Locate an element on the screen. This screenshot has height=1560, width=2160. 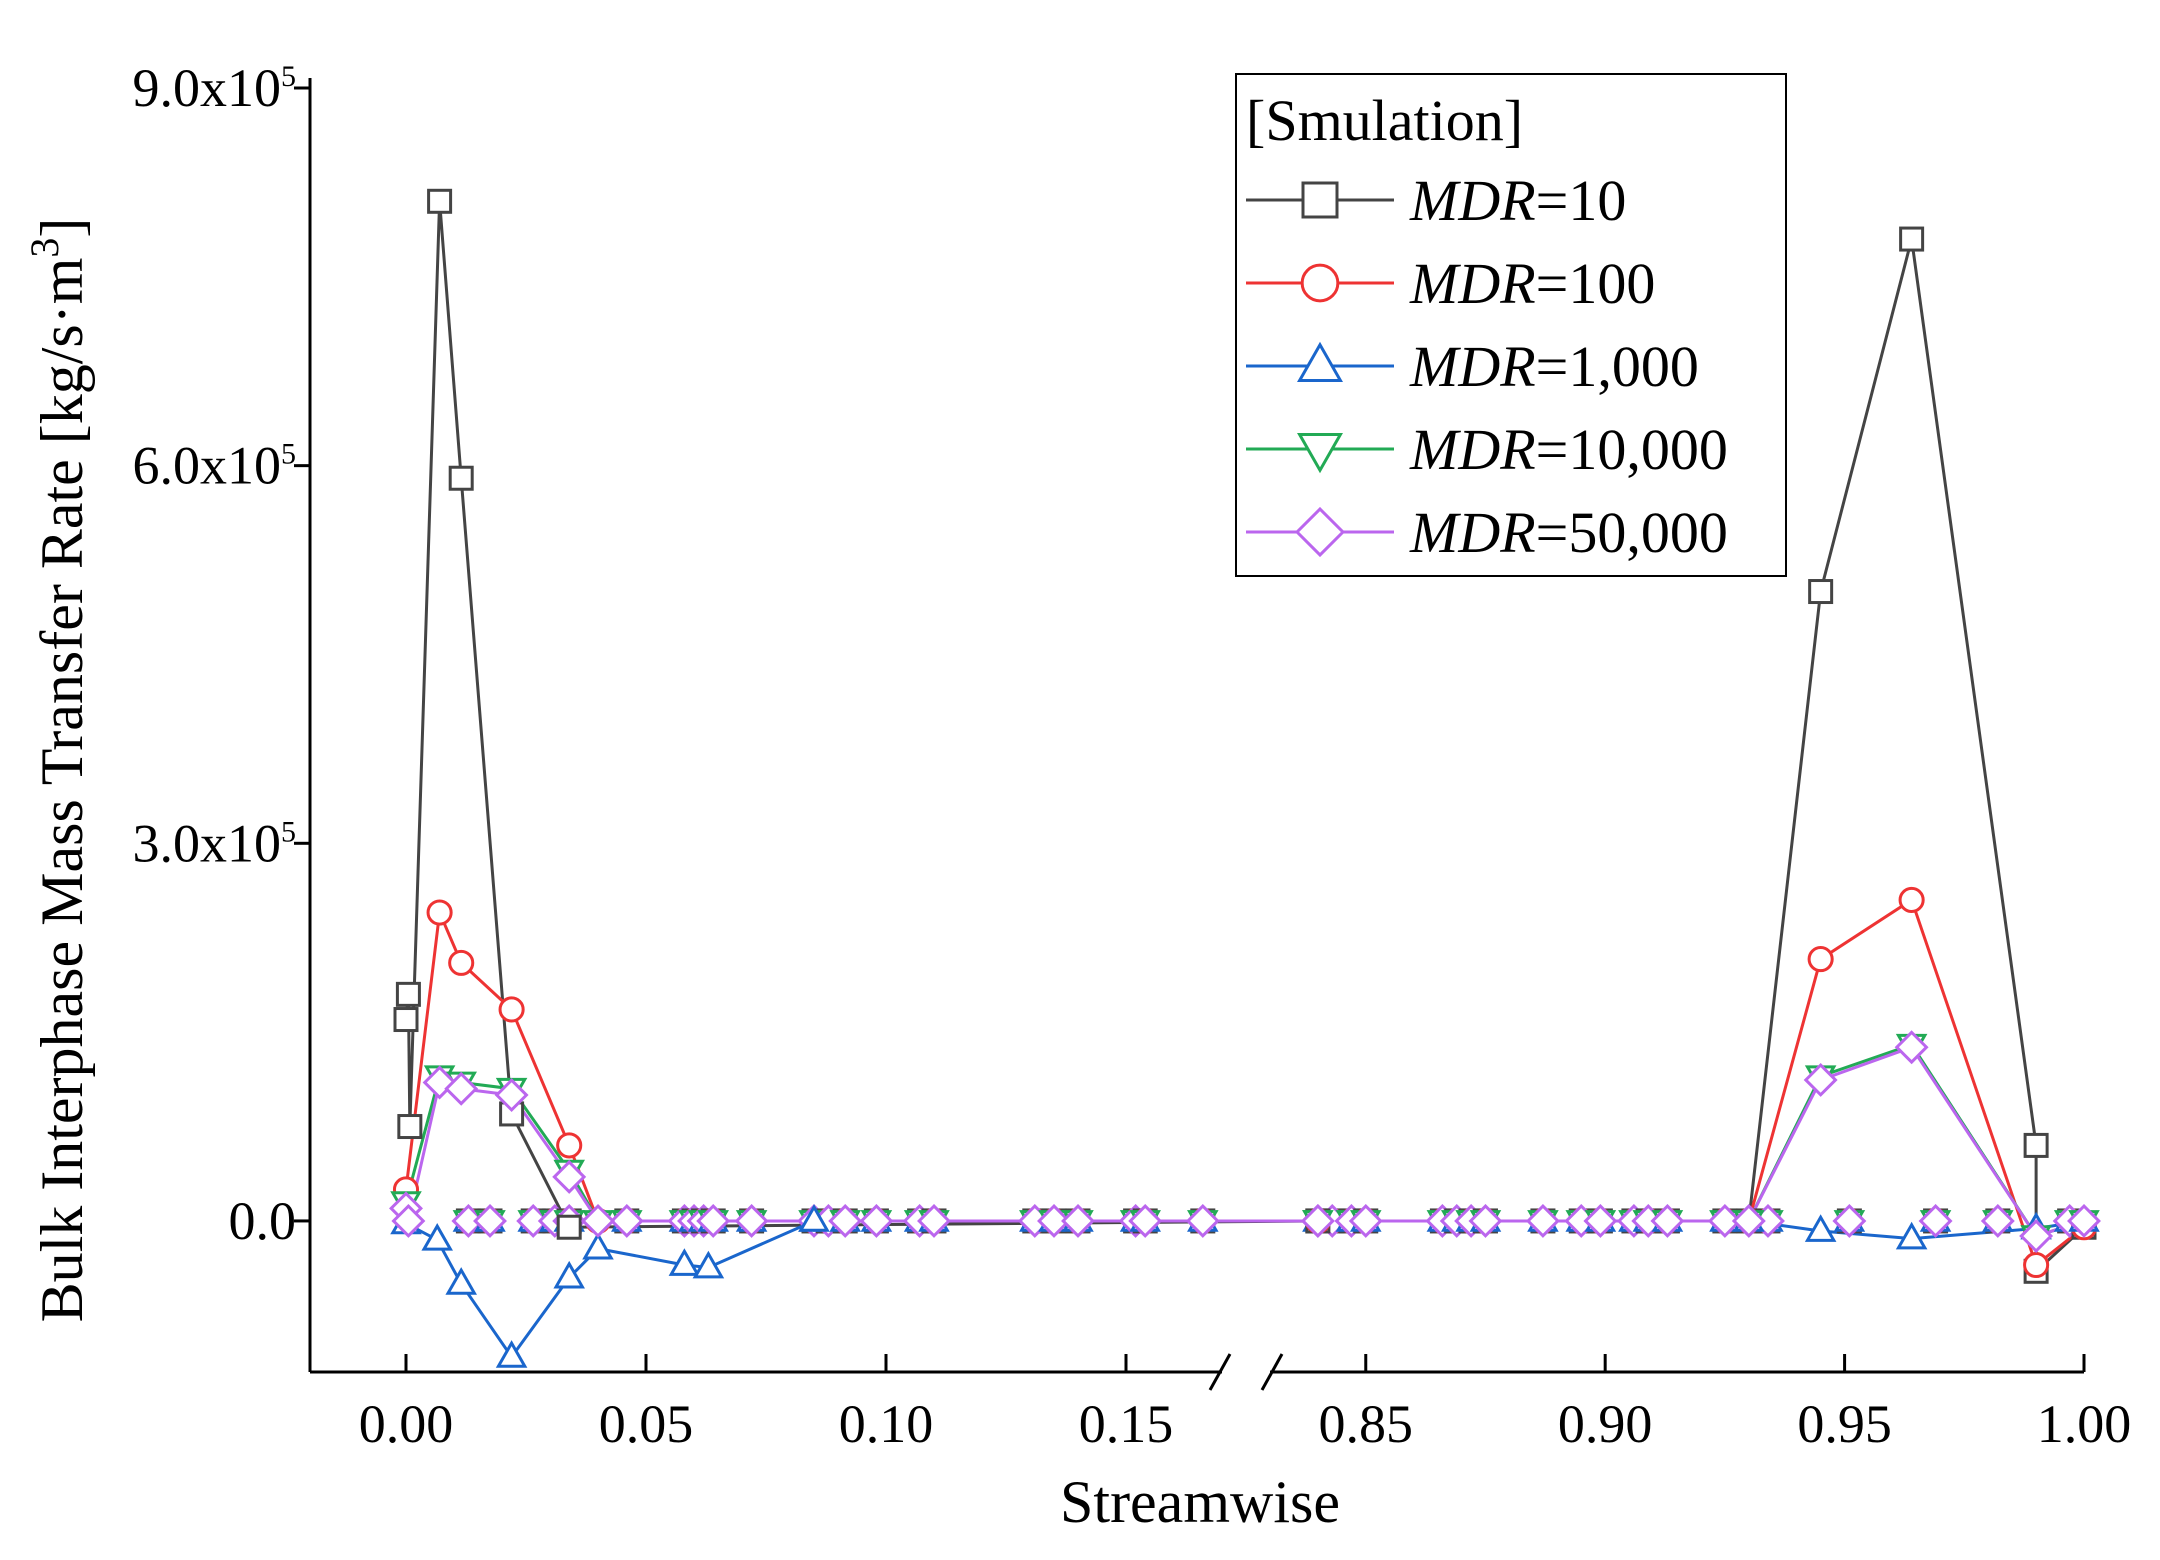
y-tick-mantissa: 3.0x10 is located at coordinates (207, 843).